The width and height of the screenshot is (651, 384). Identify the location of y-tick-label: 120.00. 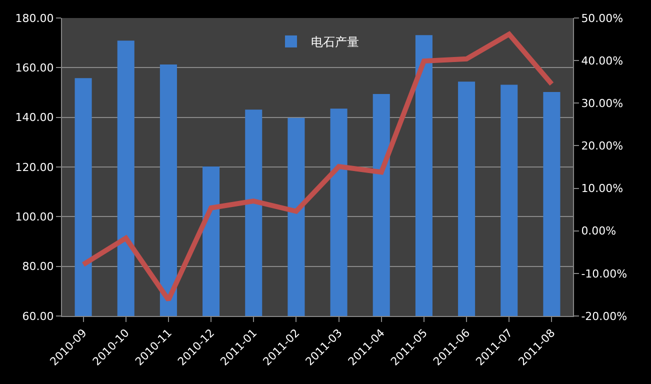
(34, 167).